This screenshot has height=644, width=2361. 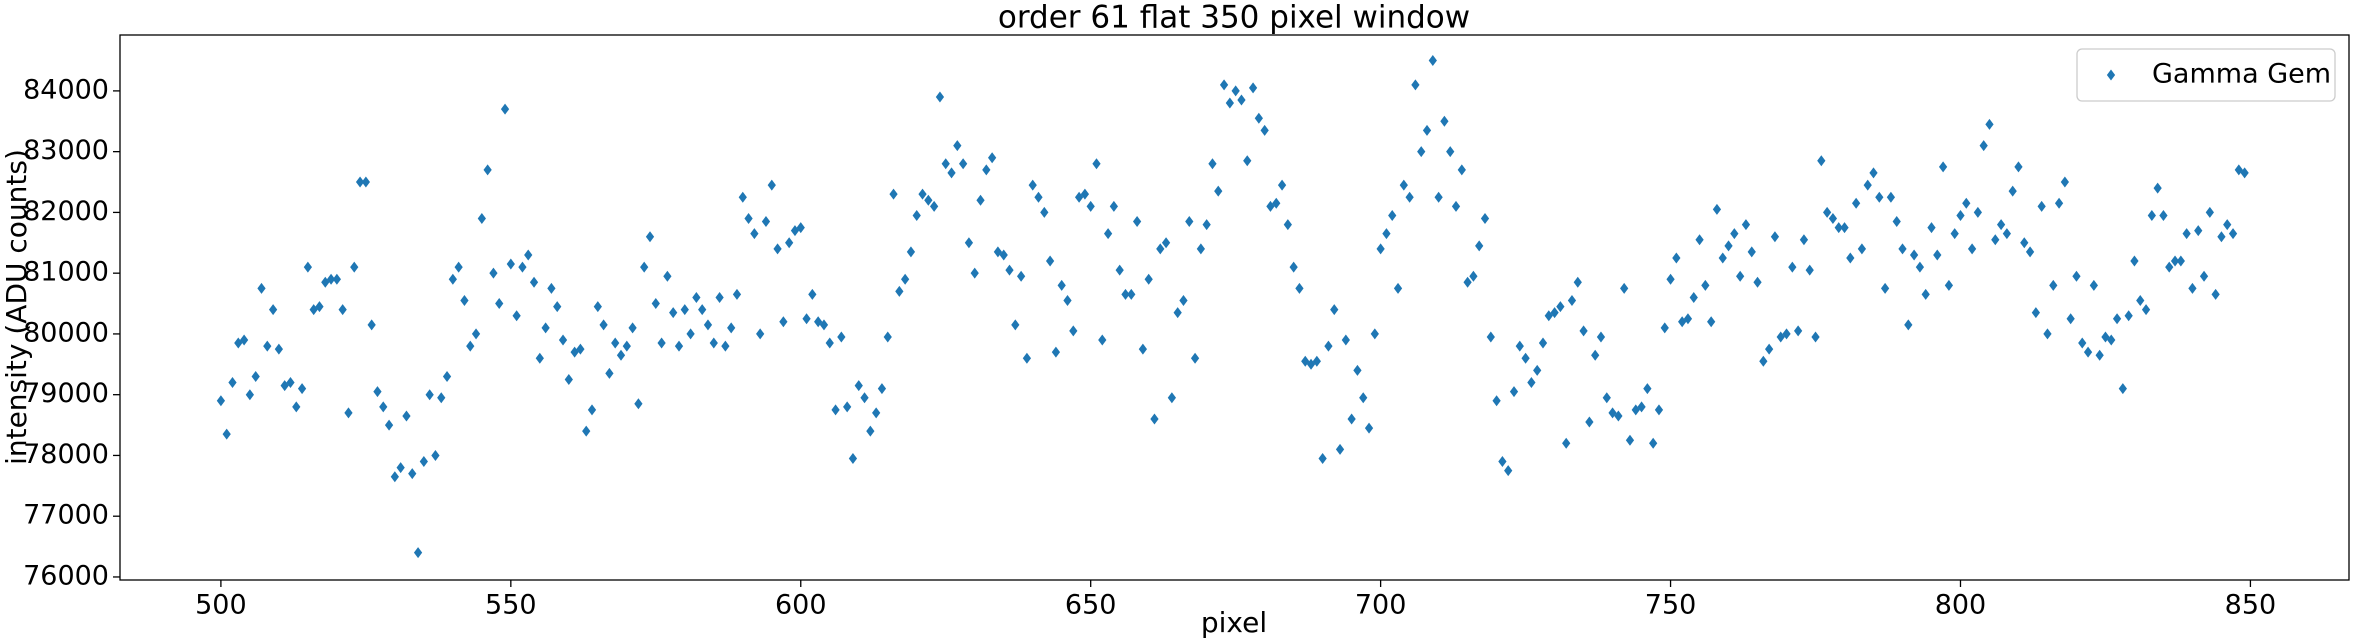 I want to click on x-tick-label: 550, so click(x=511, y=605).